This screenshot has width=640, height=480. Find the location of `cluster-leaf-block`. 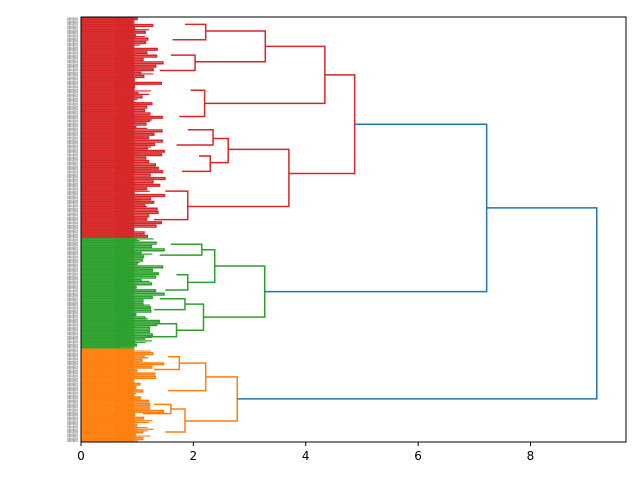

cluster-leaf-block is located at coordinates (108, 127).